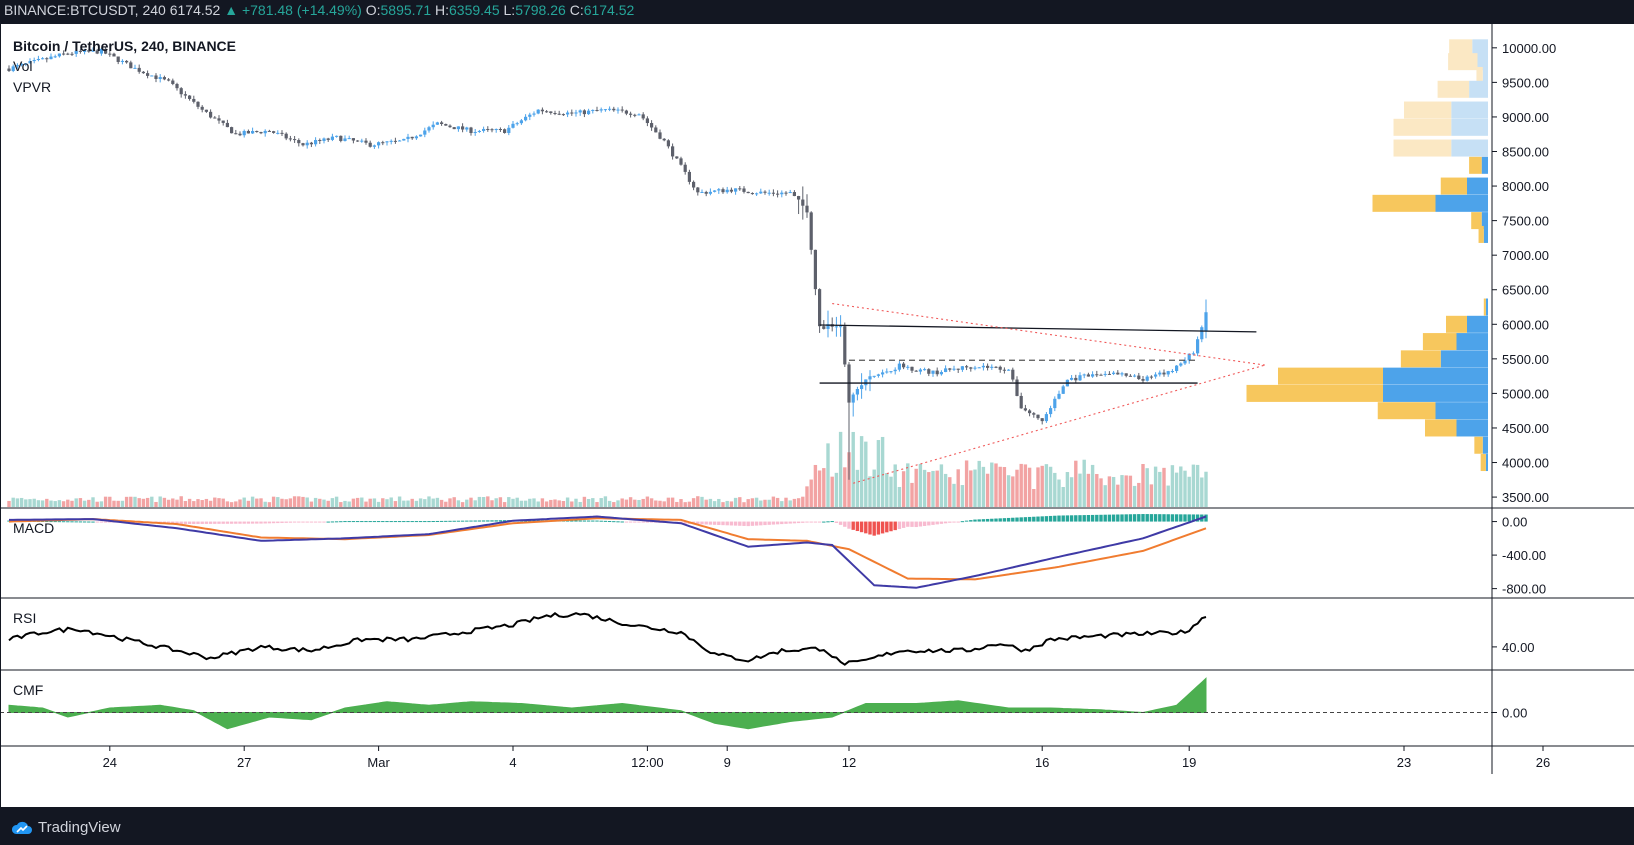 The width and height of the screenshot is (1634, 845). I want to click on vpvr-legend: VPVR, so click(32, 87).